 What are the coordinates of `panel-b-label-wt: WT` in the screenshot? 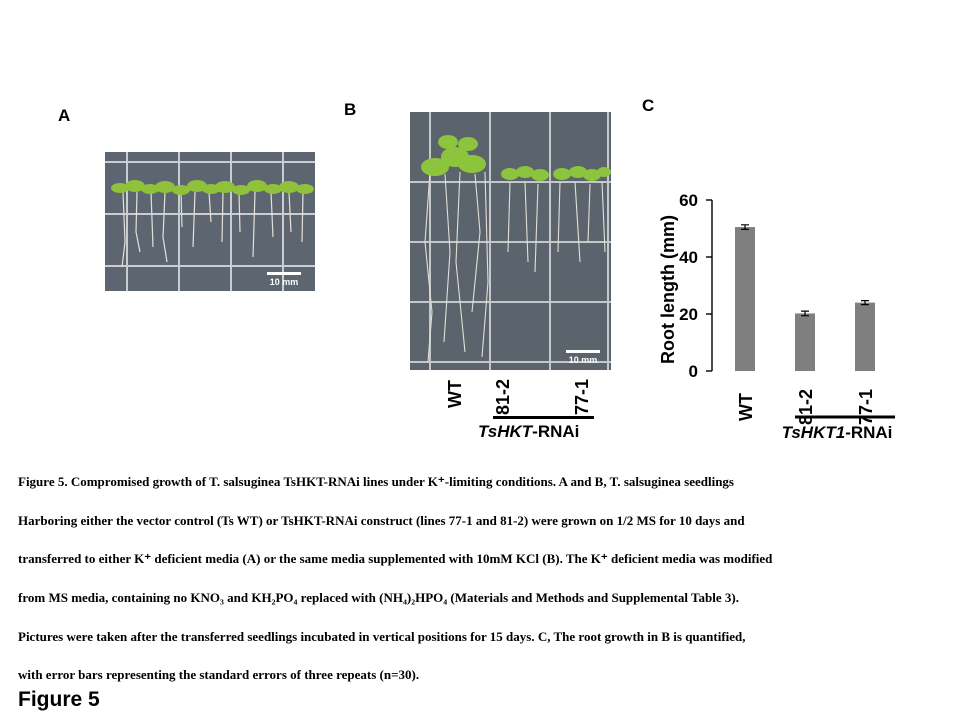 It's located at (455, 394).